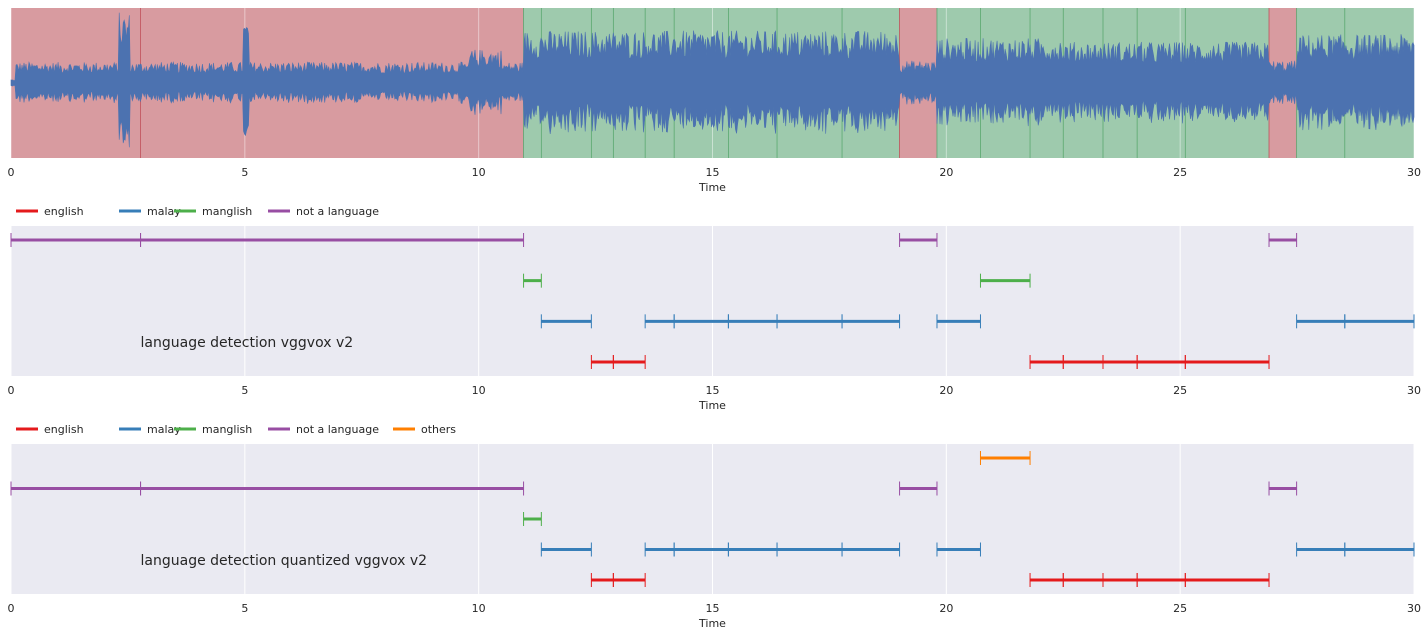  I want to click on chart-title: language detection quantized vggvox v2, so click(284, 561).